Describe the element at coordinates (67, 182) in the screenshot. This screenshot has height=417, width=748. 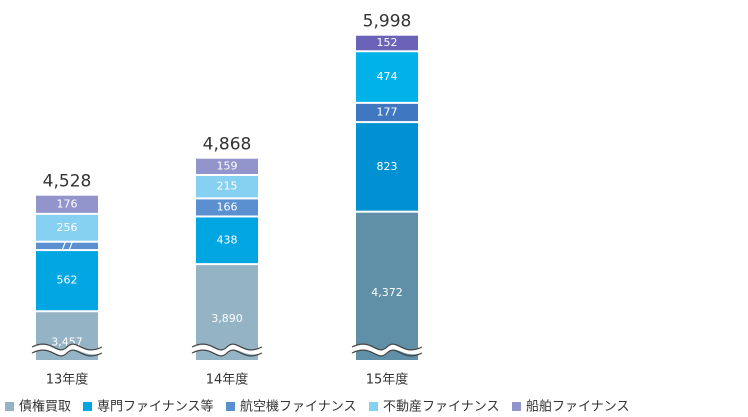
I see `total-label: 4,528` at that location.